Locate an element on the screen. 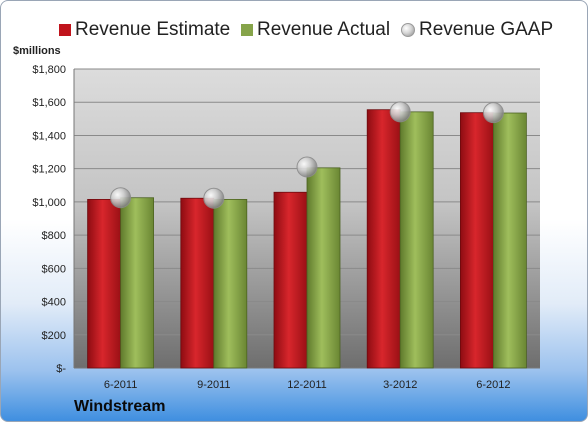 The image size is (588, 422). y-tick-label: $- is located at coordinates (61, 369).